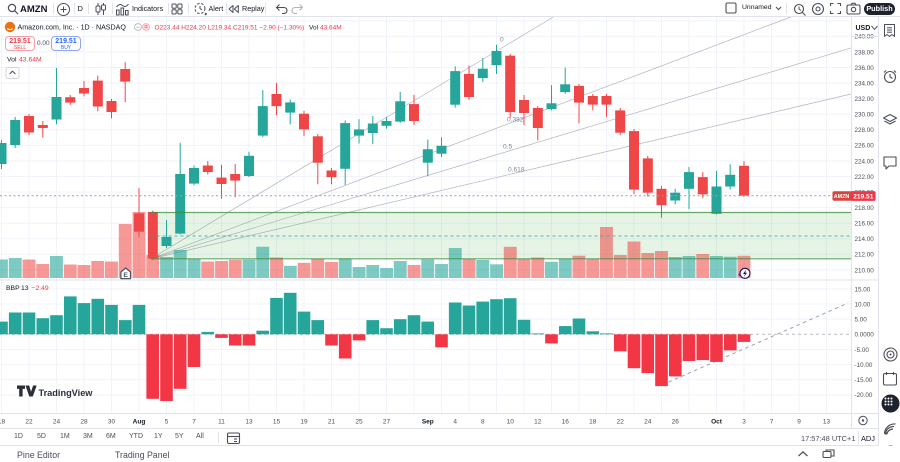 The image size is (900, 462). Describe the element at coordinates (865, 115) in the screenshot. I see `svg-text: 230.00` at that location.